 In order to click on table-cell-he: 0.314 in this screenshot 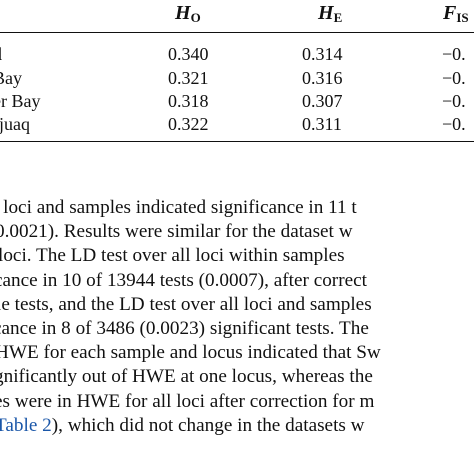, I will do `click(322, 54)`.